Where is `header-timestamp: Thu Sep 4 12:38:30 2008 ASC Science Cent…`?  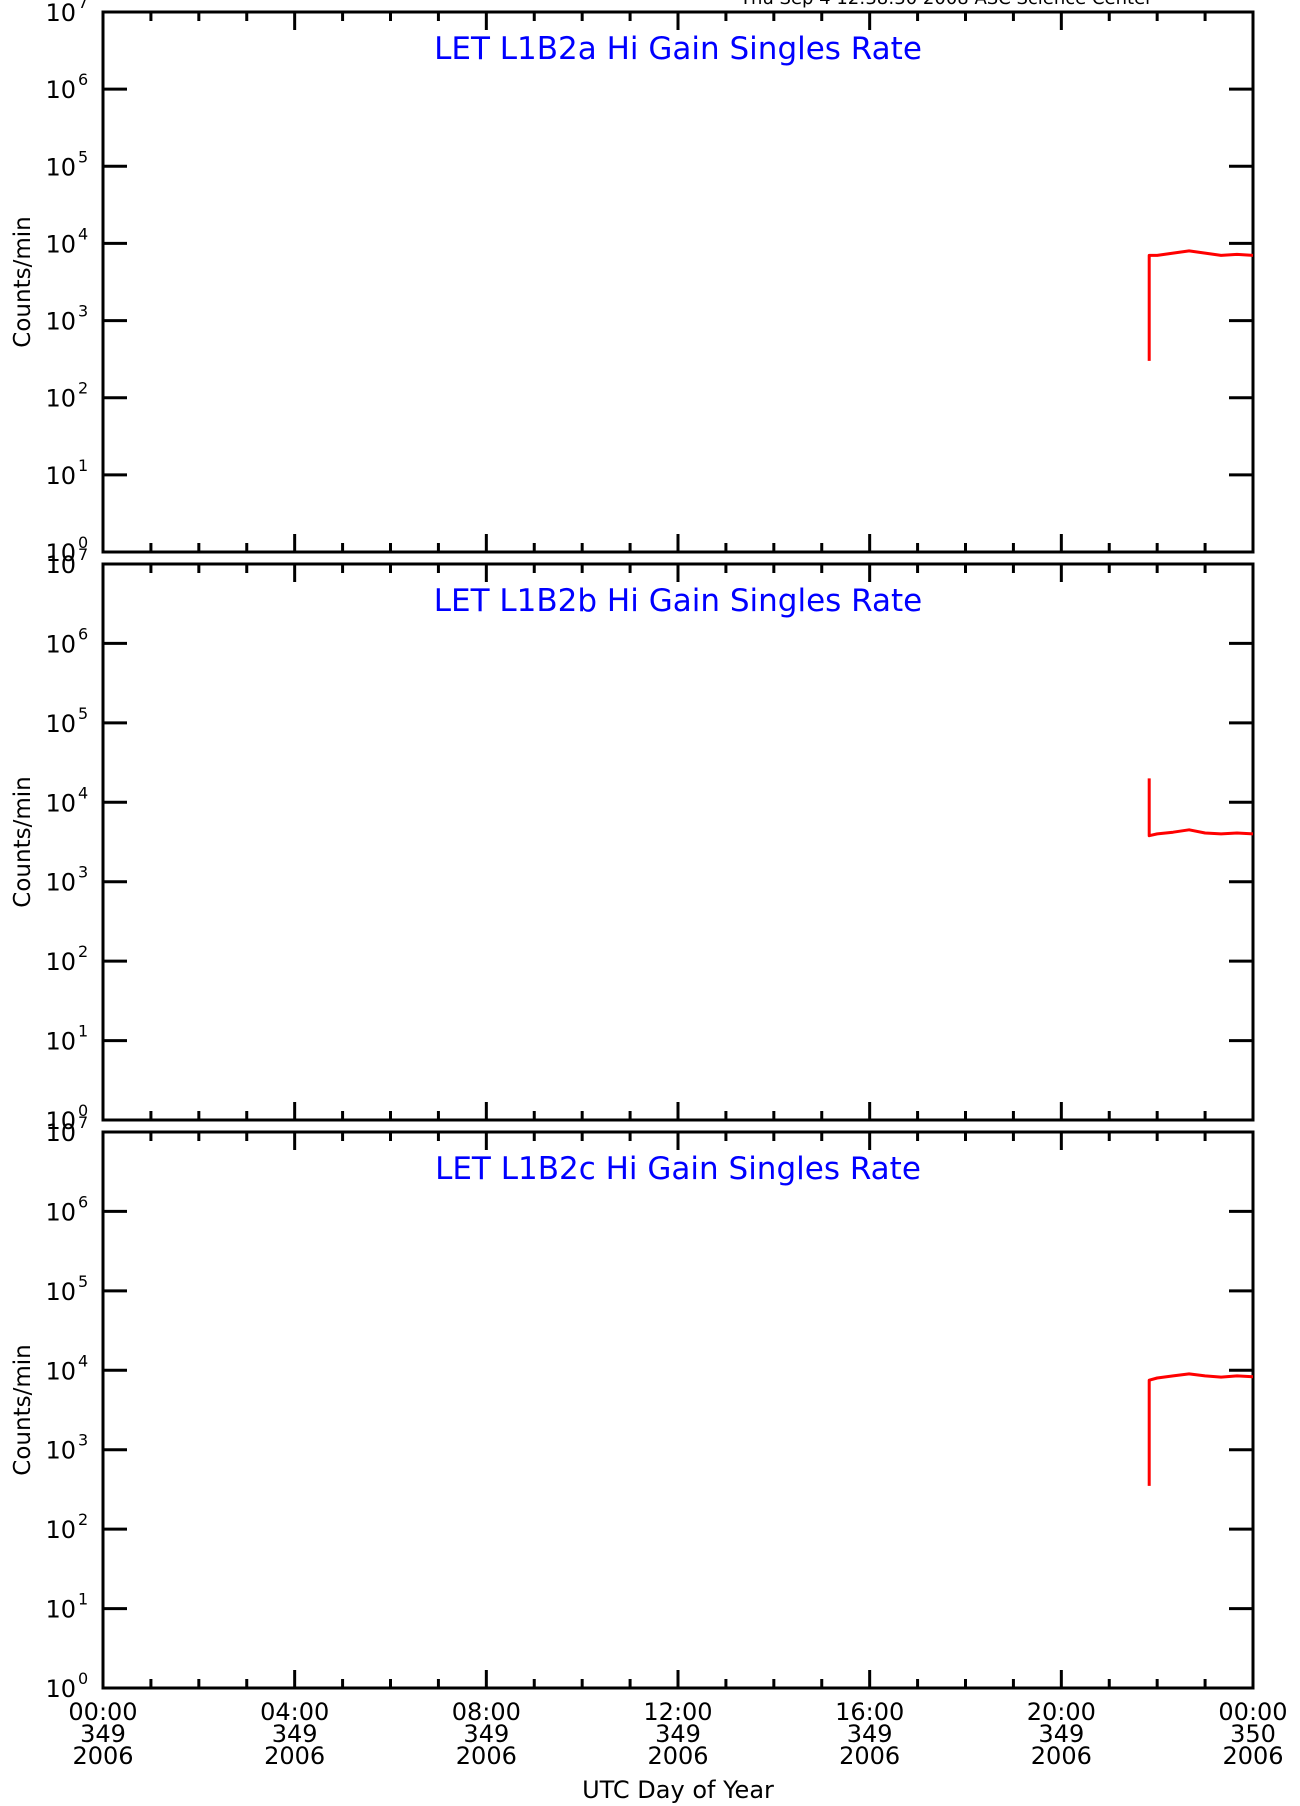
header-timestamp: Thu Sep 4 12:38:30 2008 ASC Science Cent… is located at coordinates (946, 4).